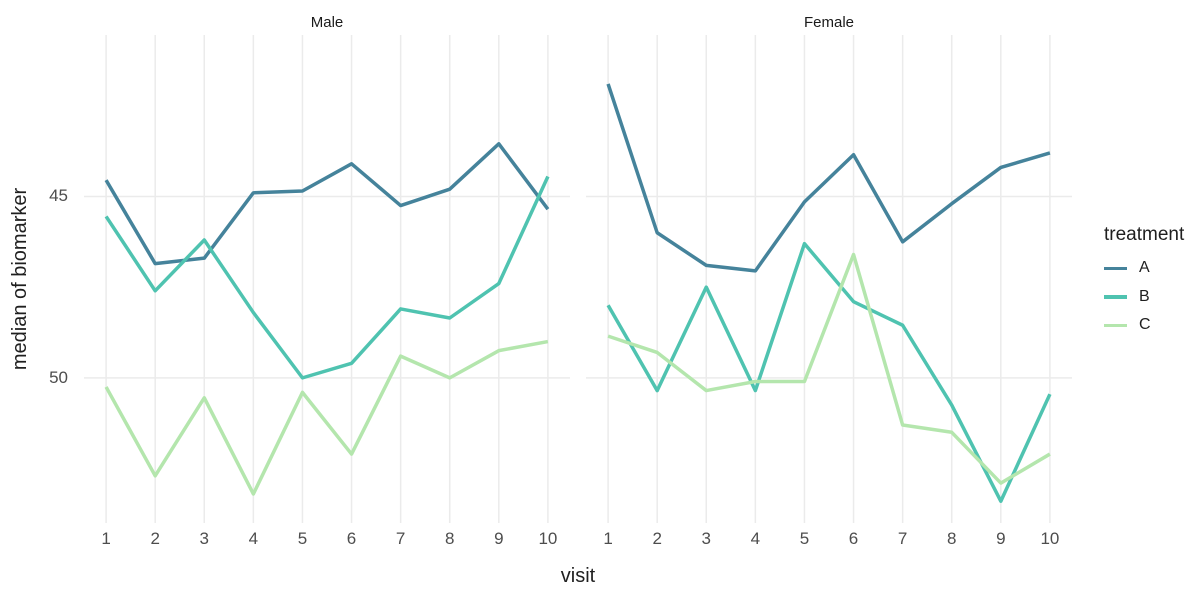  I want to click on legend: treatment A B C, so click(1152, 281).